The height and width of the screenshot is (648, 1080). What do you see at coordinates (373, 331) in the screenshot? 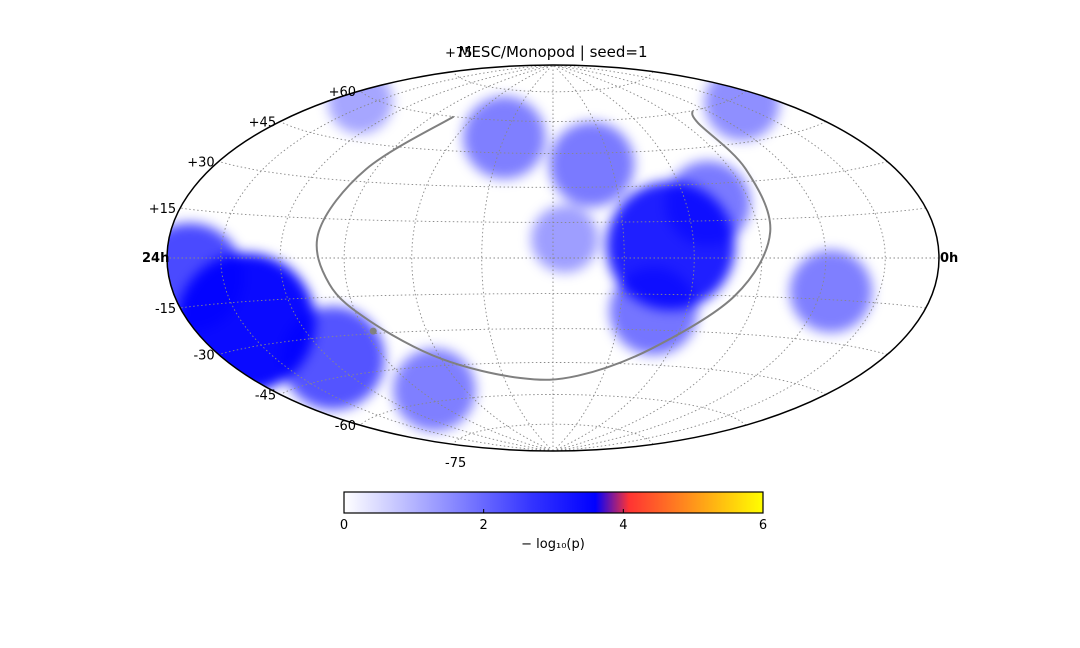
I see `galactic-center-marker` at bounding box center [373, 331].